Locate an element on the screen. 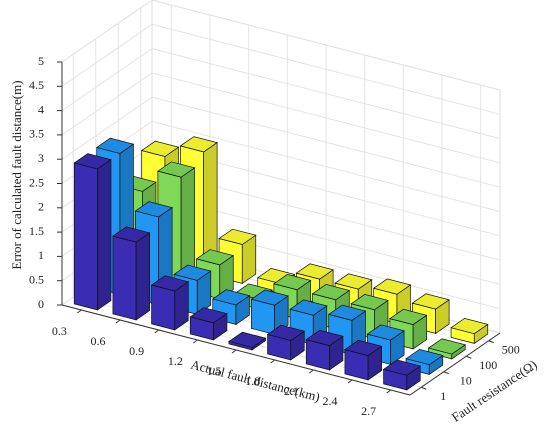 The height and width of the screenshot is (442, 550). x-axis is located at coordinates (236, 350).